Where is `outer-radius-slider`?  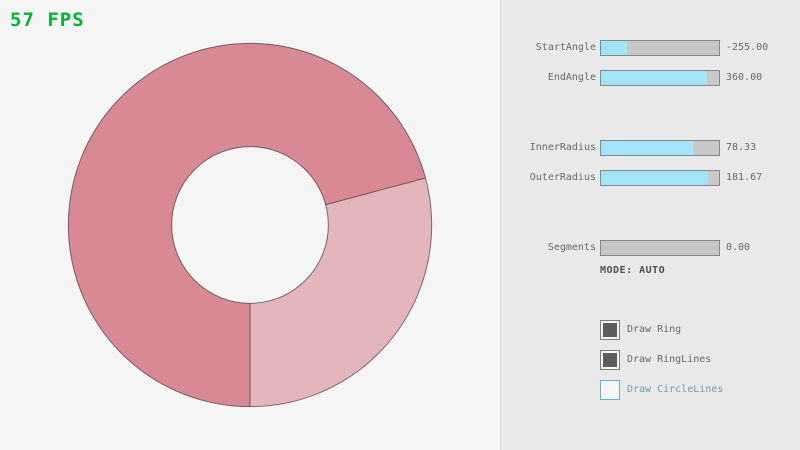
outer-radius-slider is located at coordinates (660, 178).